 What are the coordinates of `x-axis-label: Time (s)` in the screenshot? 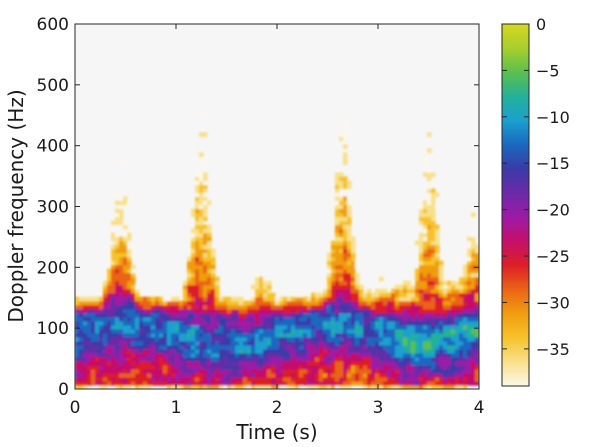 It's located at (276, 432).